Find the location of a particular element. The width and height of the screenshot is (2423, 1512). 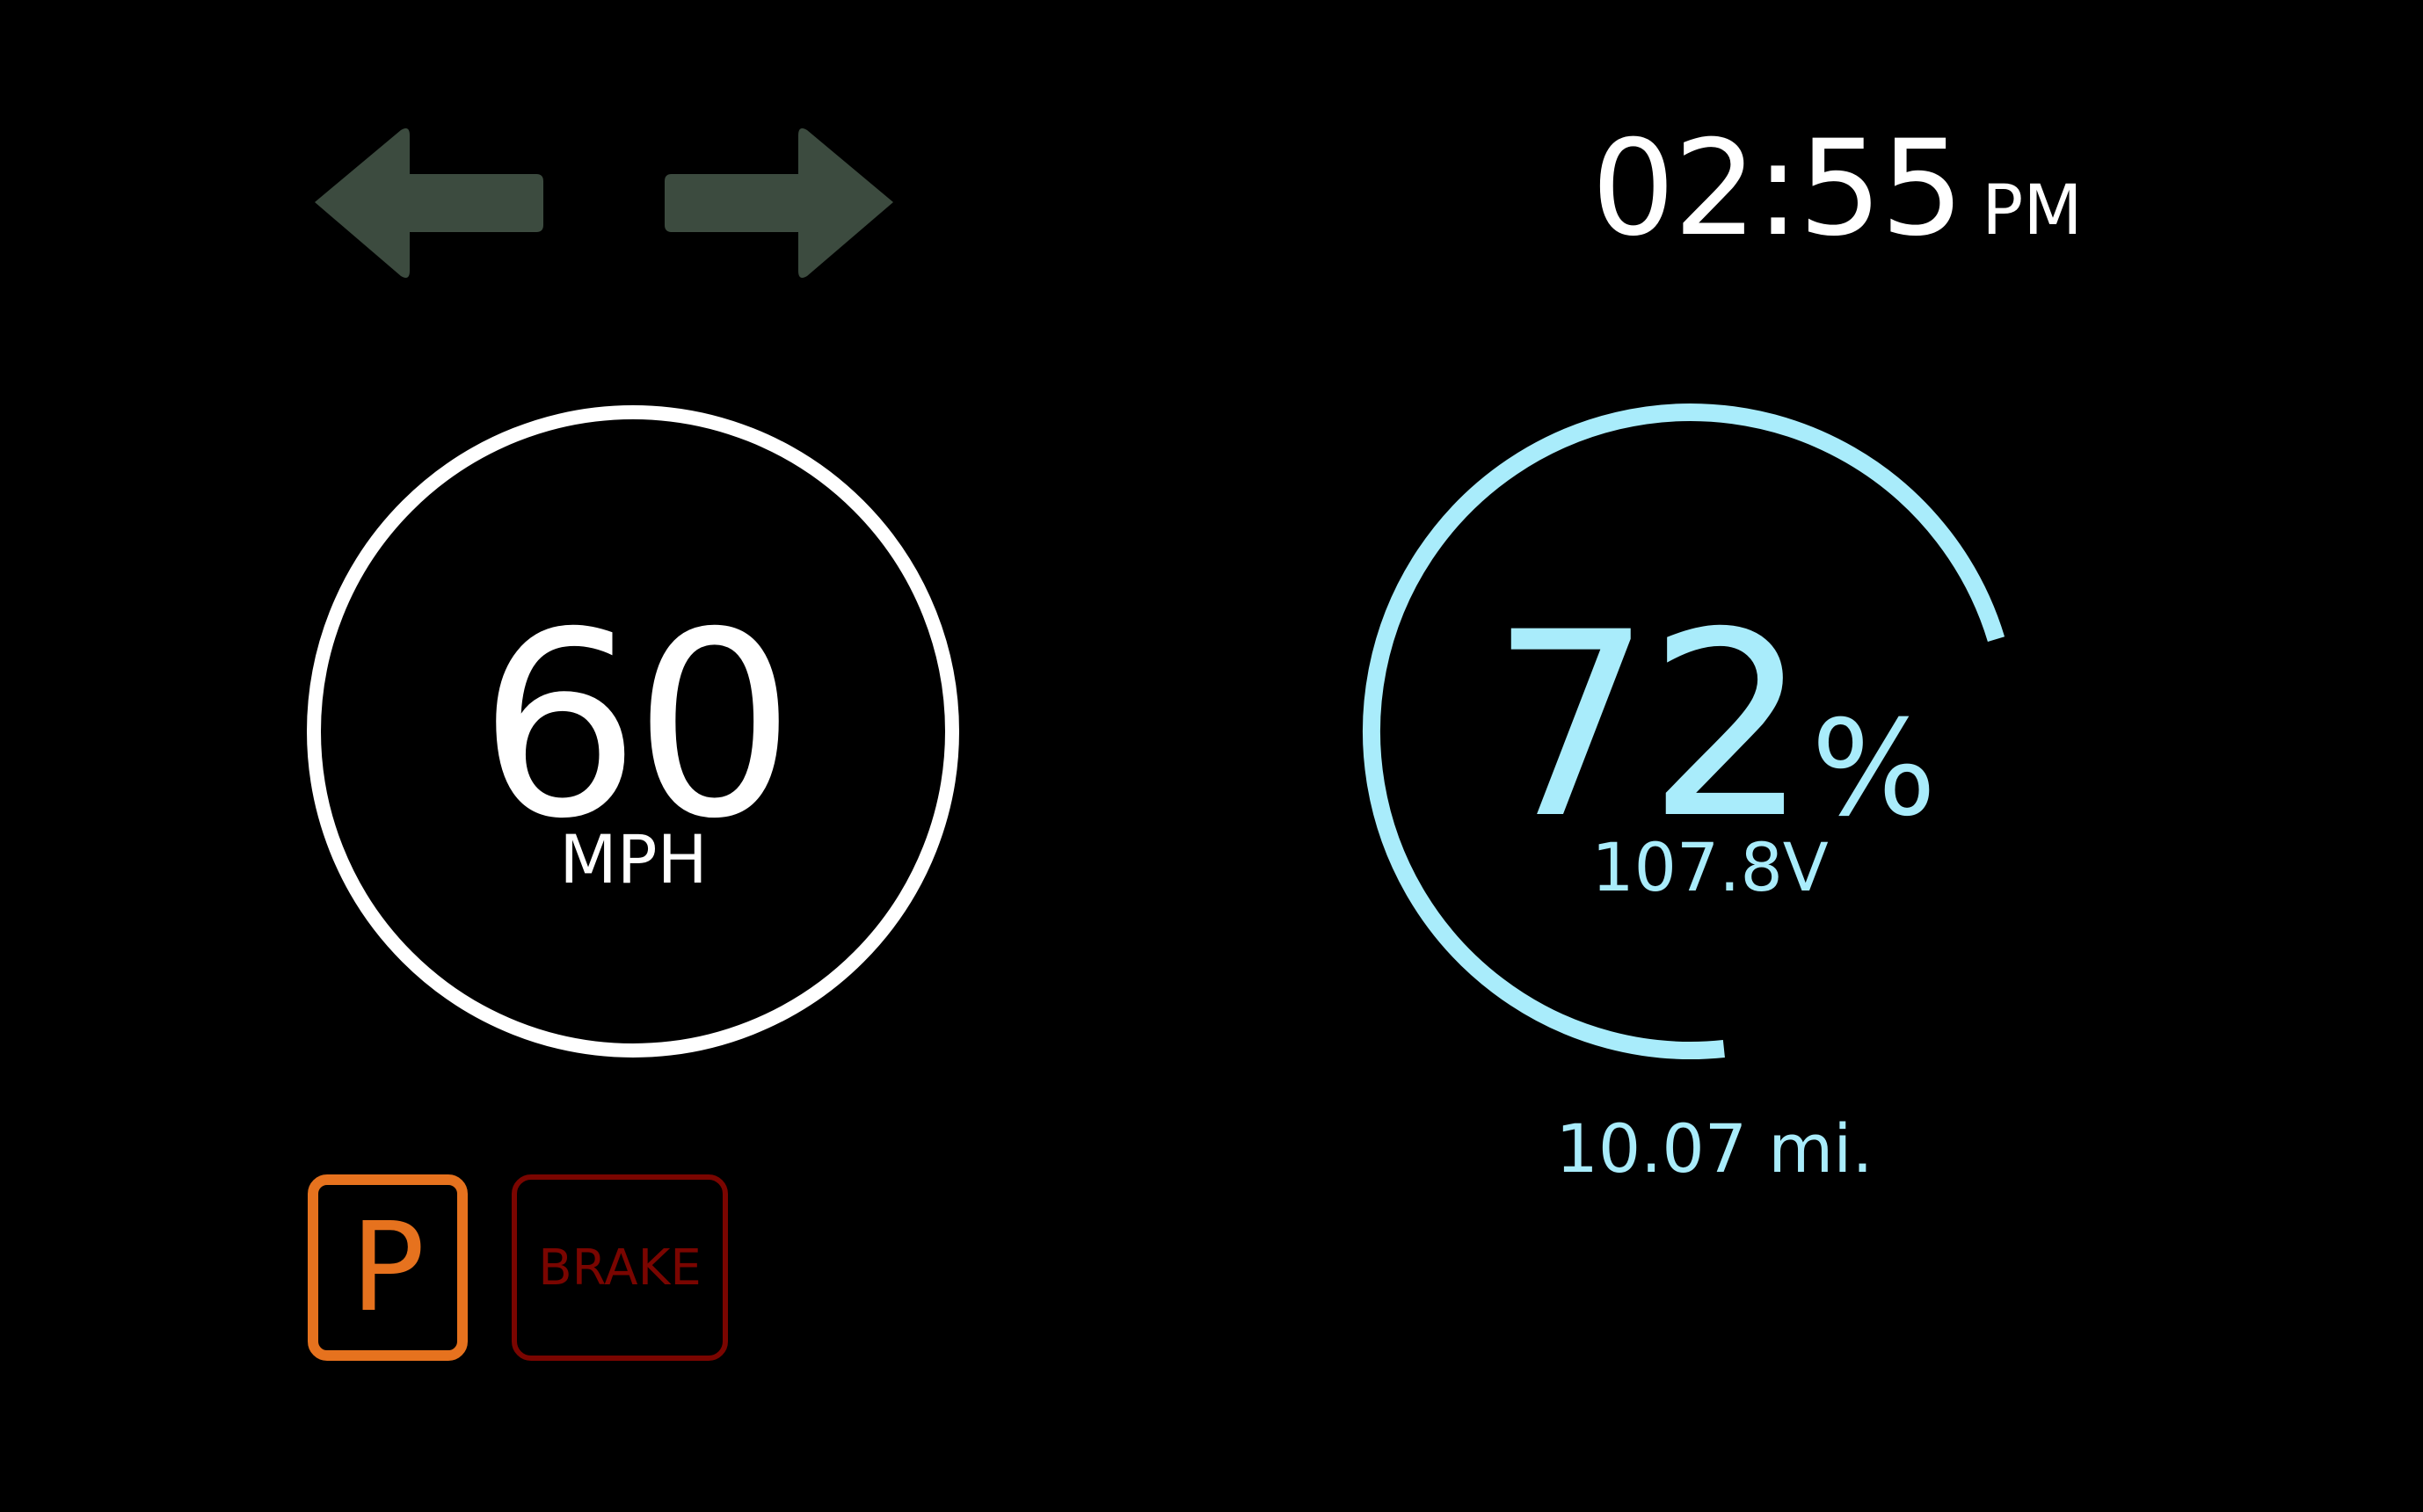

battery-percent-value: 72 is located at coordinates (1649, 727).